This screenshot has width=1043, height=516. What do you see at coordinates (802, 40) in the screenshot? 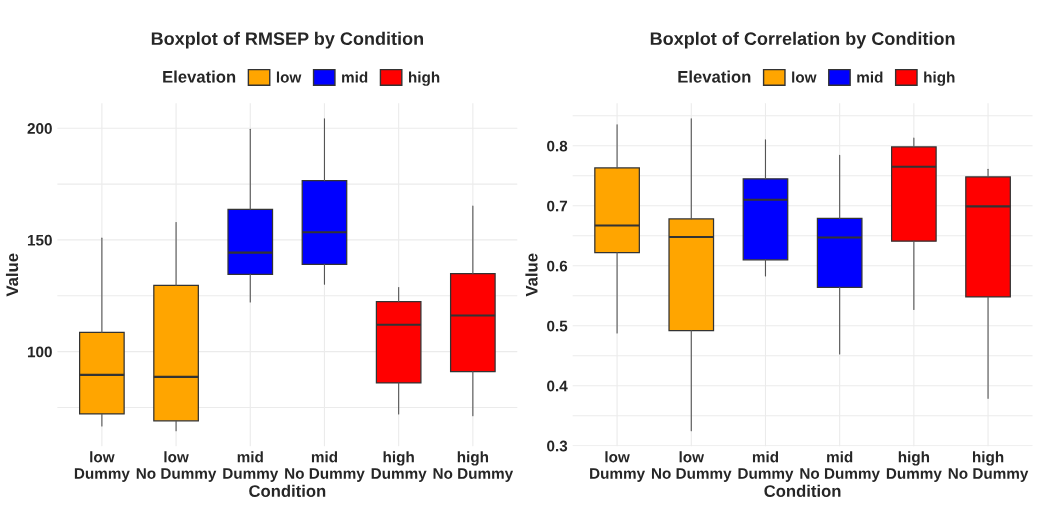
I see `chart-title: Boxplot of Correlation by Condition` at bounding box center [802, 40].